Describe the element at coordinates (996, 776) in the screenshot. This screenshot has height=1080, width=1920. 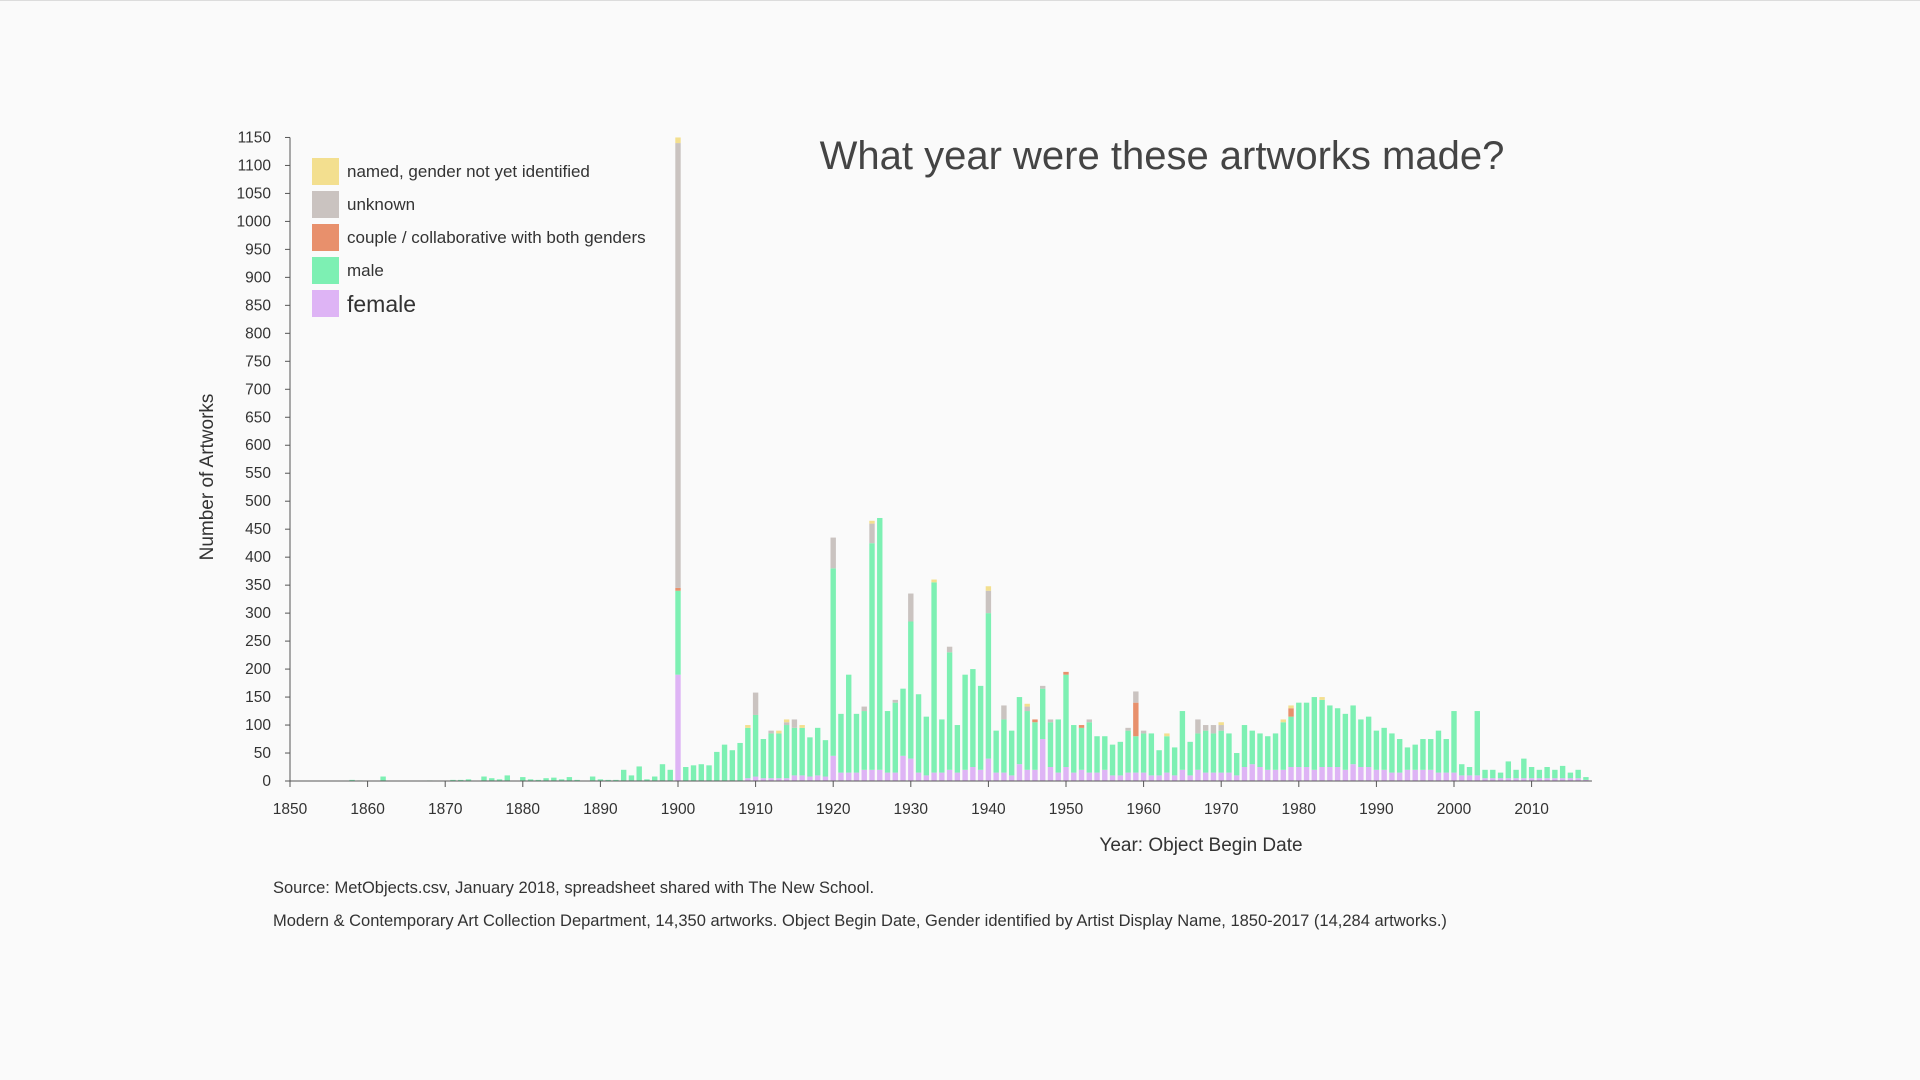
I see `bar-1941-female` at that location.